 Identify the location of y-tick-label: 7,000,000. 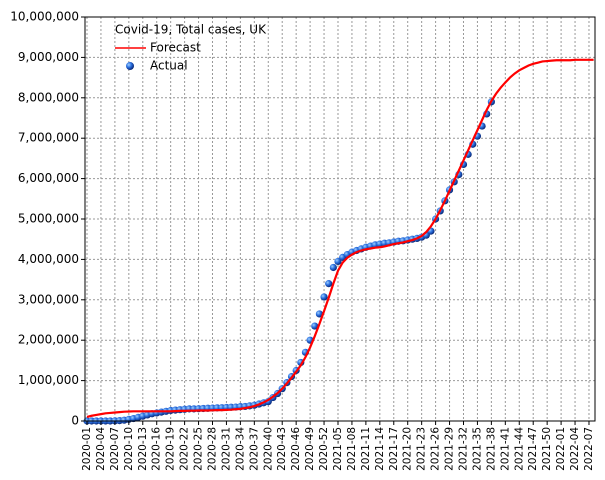
(48, 138).